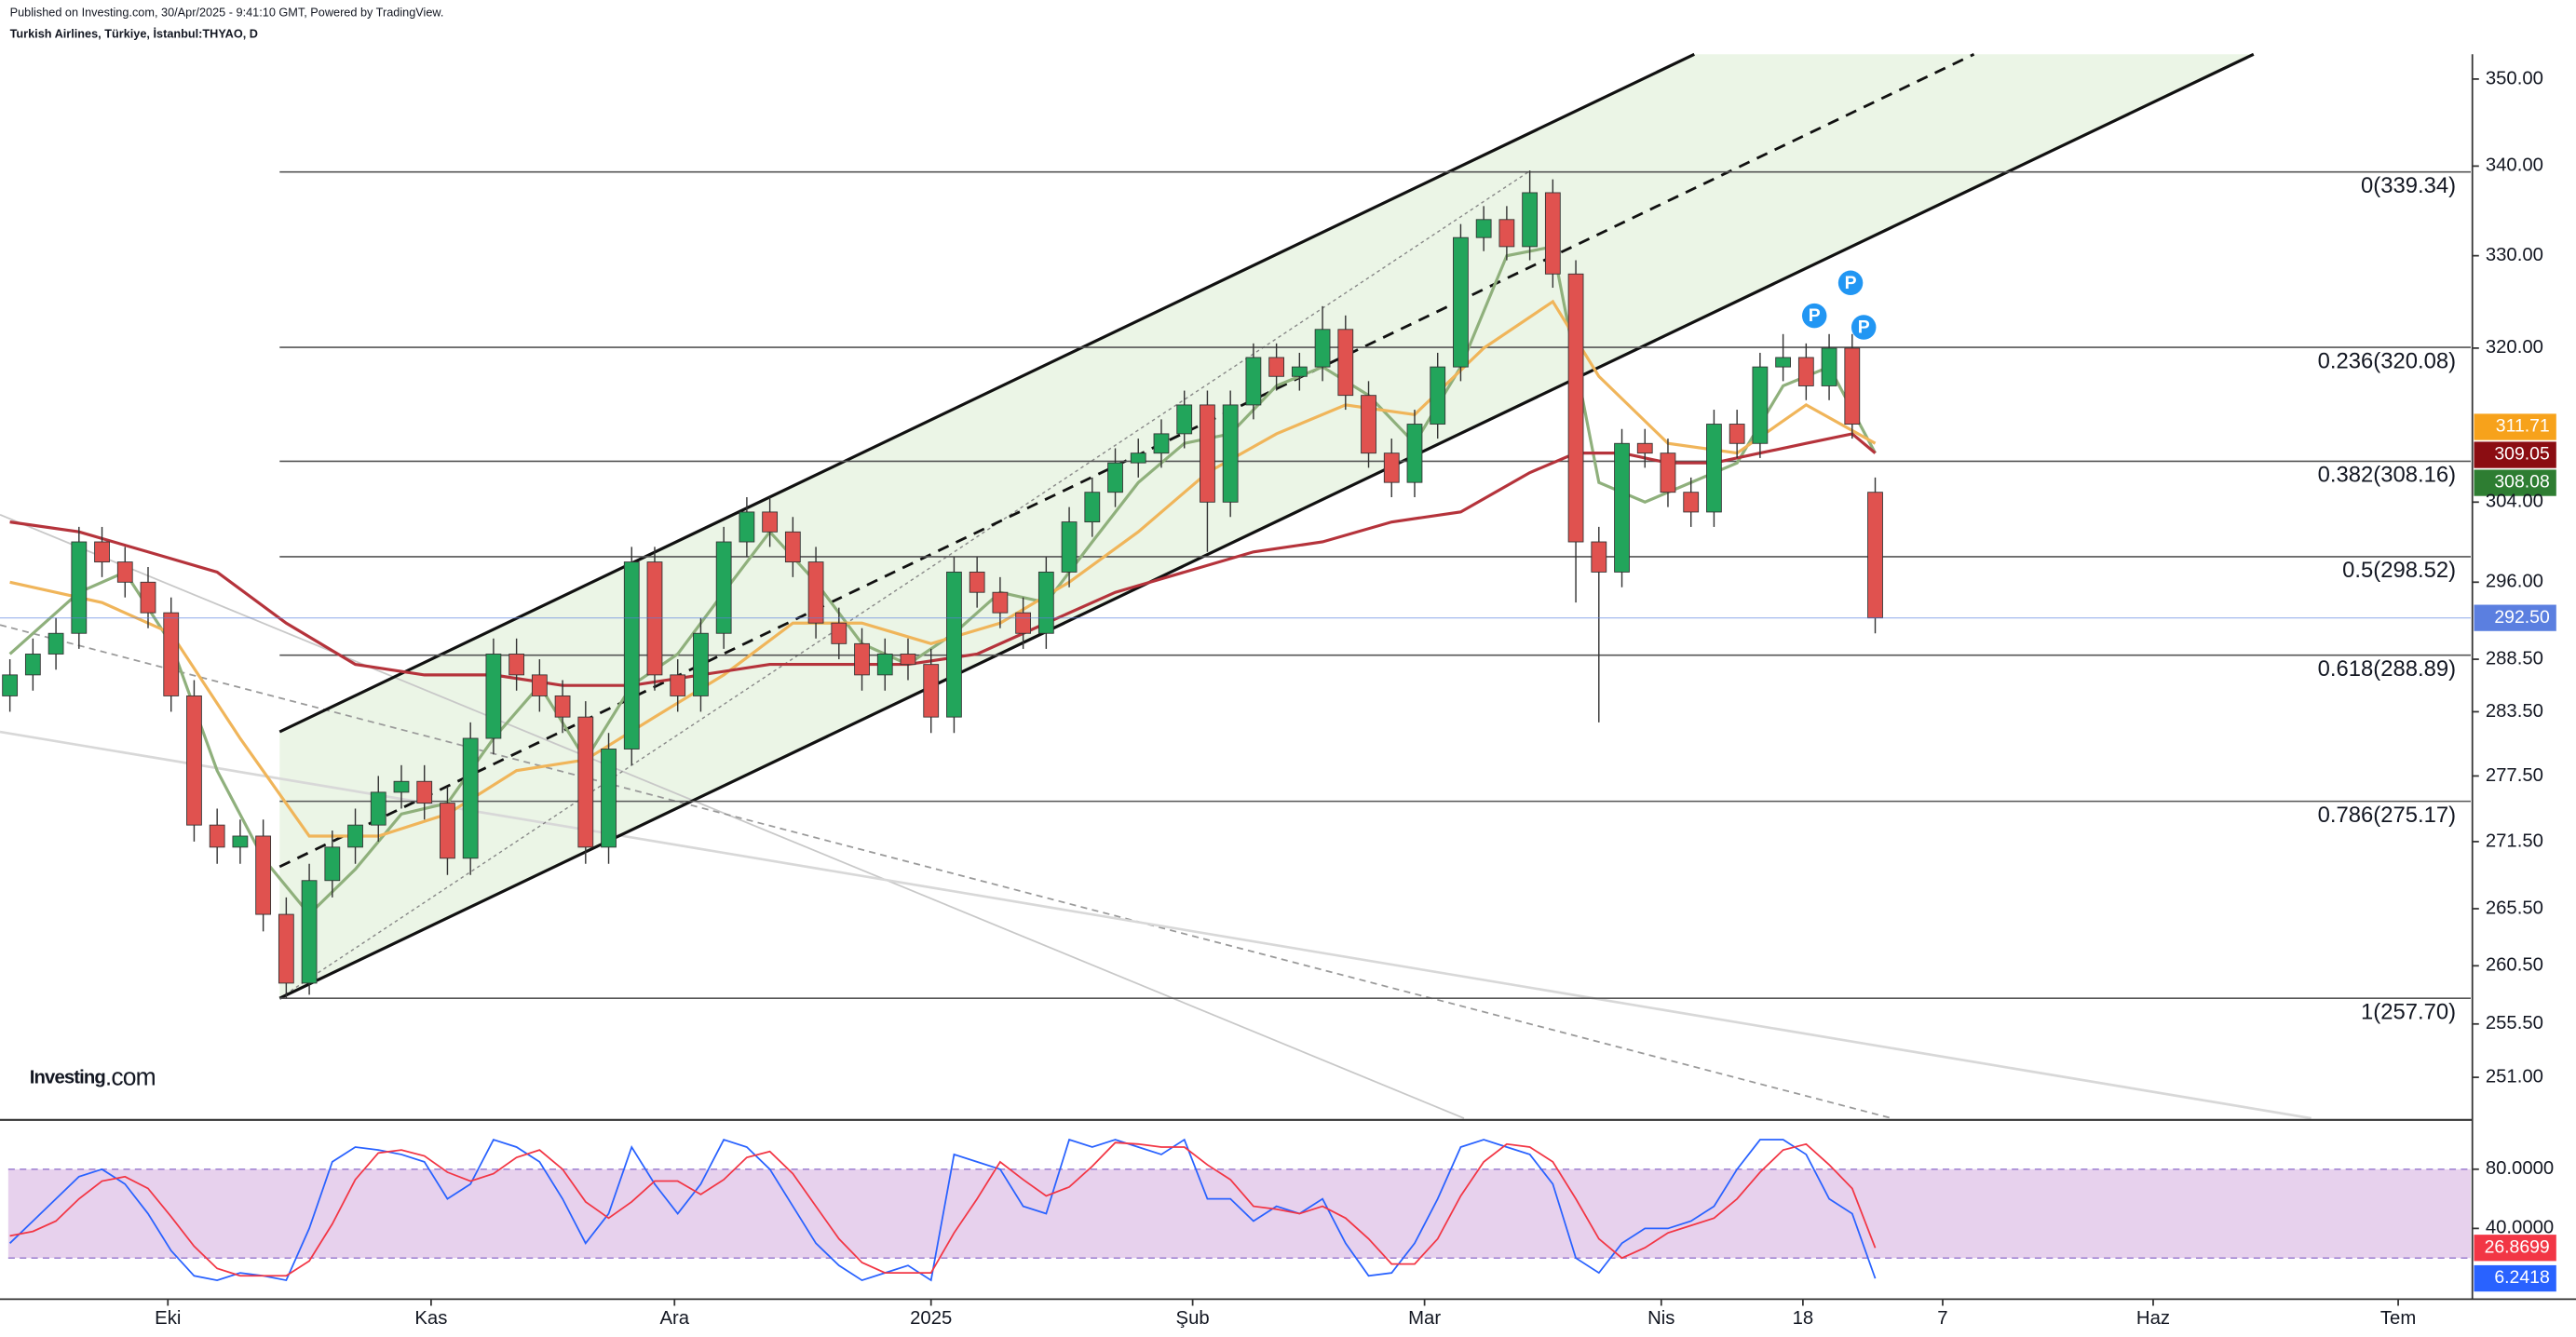  I want to click on y-tick-label: 271.50, so click(2514, 841).